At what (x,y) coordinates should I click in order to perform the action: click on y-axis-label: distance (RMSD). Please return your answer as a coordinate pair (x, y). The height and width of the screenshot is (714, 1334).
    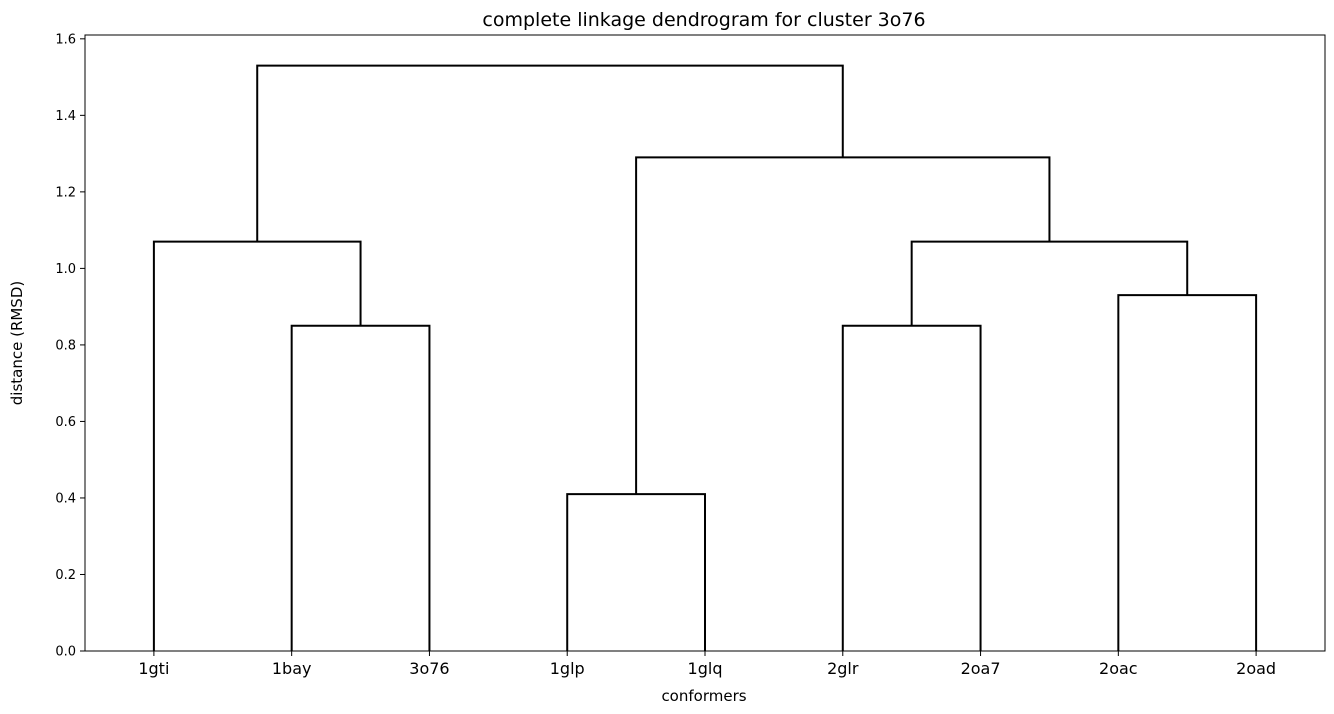
    Looking at the image, I should click on (17, 343).